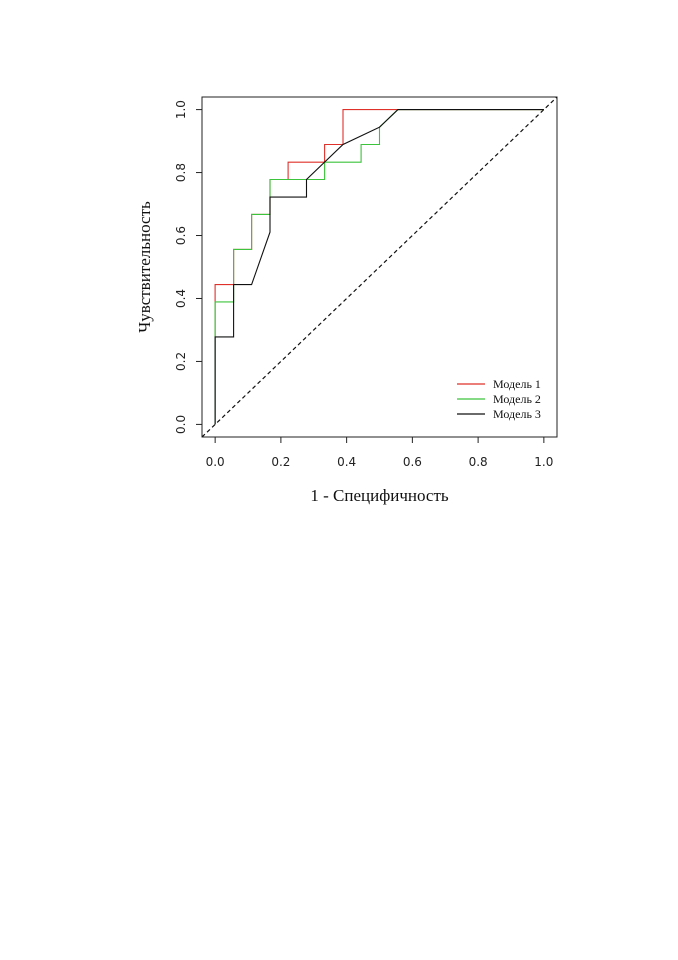 The width and height of the screenshot is (678, 960). I want to click on y-tick-label: 1.0, so click(181, 109).